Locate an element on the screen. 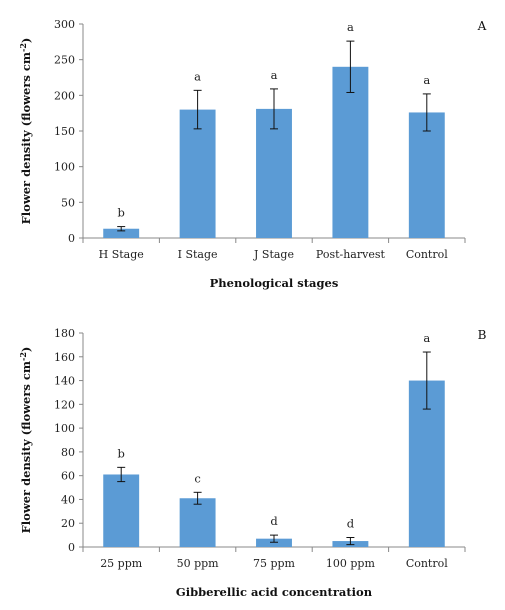 The height and width of the screenshot is (610, 505). y-tick-label: 20 is located at coordinates (68, 523).